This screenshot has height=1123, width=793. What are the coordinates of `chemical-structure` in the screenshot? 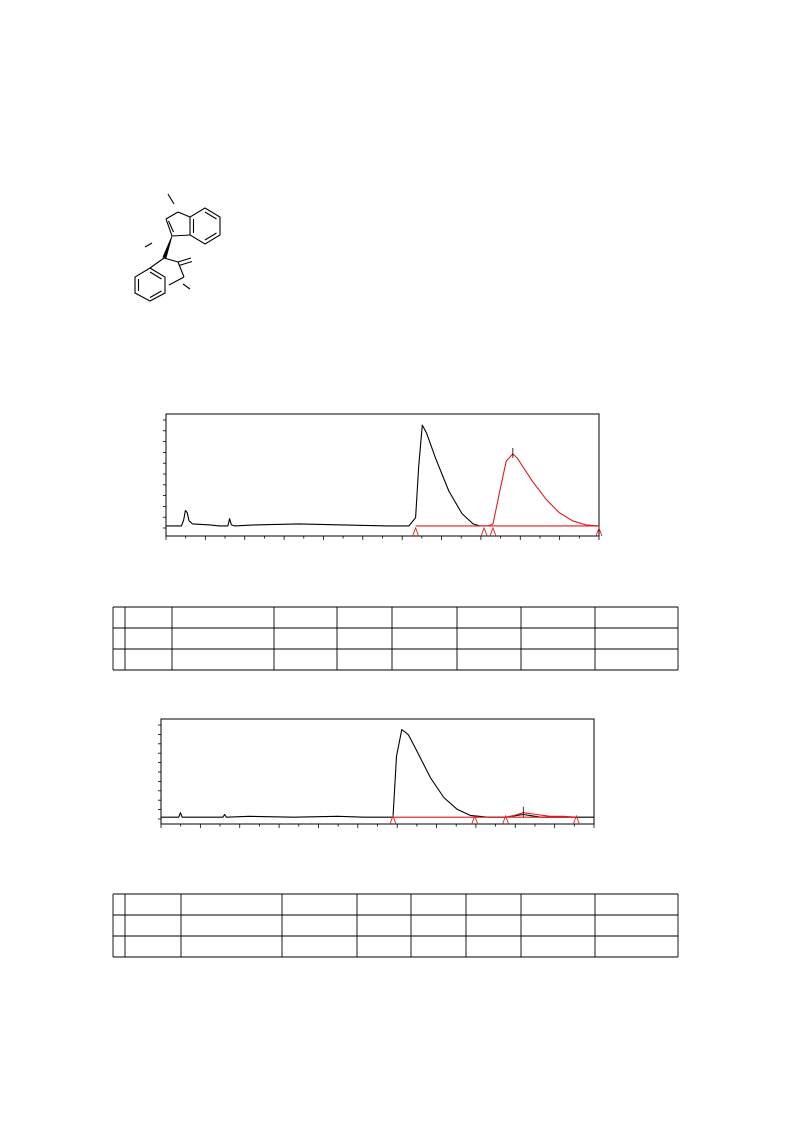 It's located at (177, 247).